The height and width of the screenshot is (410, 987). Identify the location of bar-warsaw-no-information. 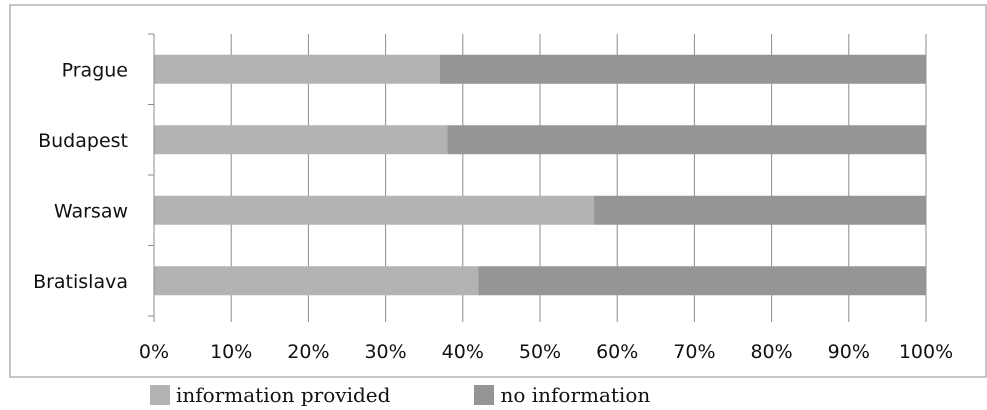
(760, 210).